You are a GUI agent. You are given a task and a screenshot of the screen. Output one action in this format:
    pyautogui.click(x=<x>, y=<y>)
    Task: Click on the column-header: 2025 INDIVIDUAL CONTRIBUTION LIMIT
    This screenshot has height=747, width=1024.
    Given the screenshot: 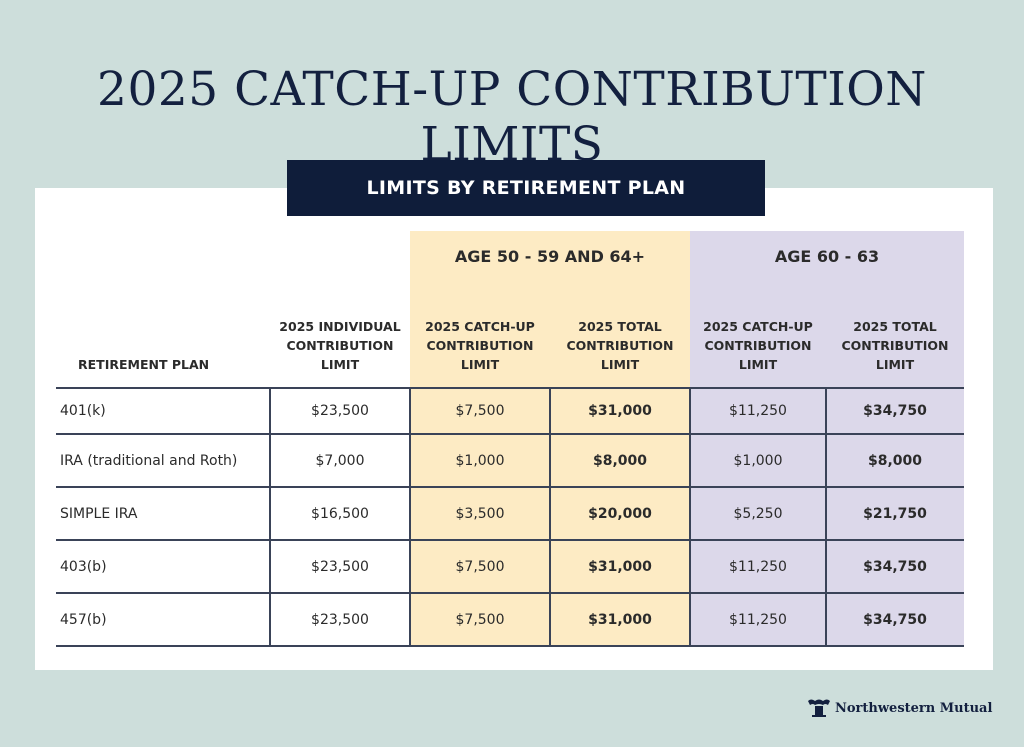 What is the action you would take?
    pyautogui.click(x=340, y=345)
    